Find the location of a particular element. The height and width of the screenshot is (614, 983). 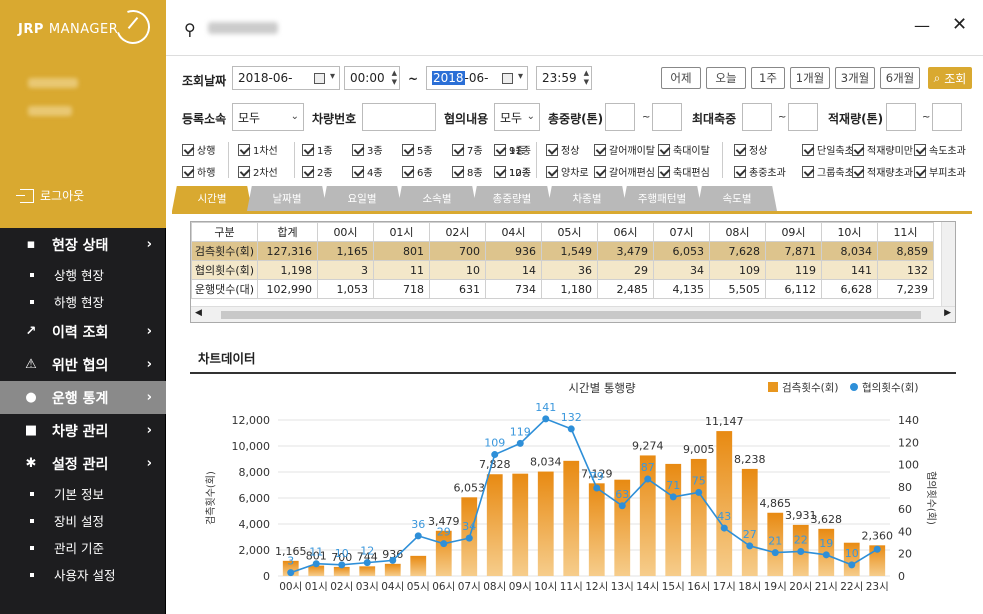

load-max-input is located at coordinates (947, 117).